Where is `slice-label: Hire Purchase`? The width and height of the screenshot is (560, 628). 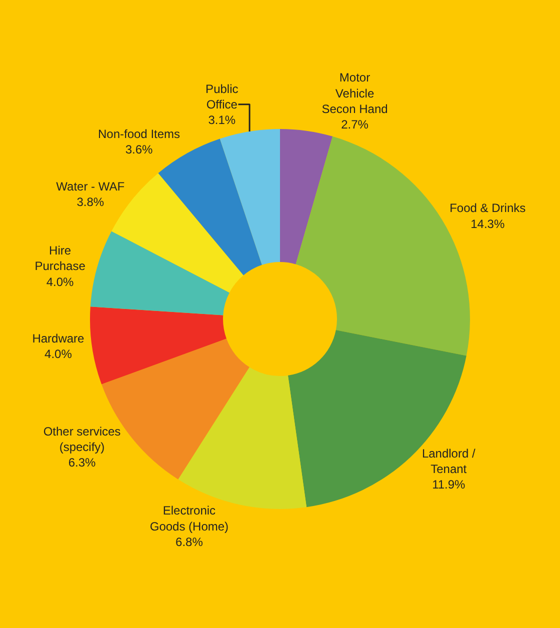
slice-label: Hire Purchase is located at coordinates (60, 259).